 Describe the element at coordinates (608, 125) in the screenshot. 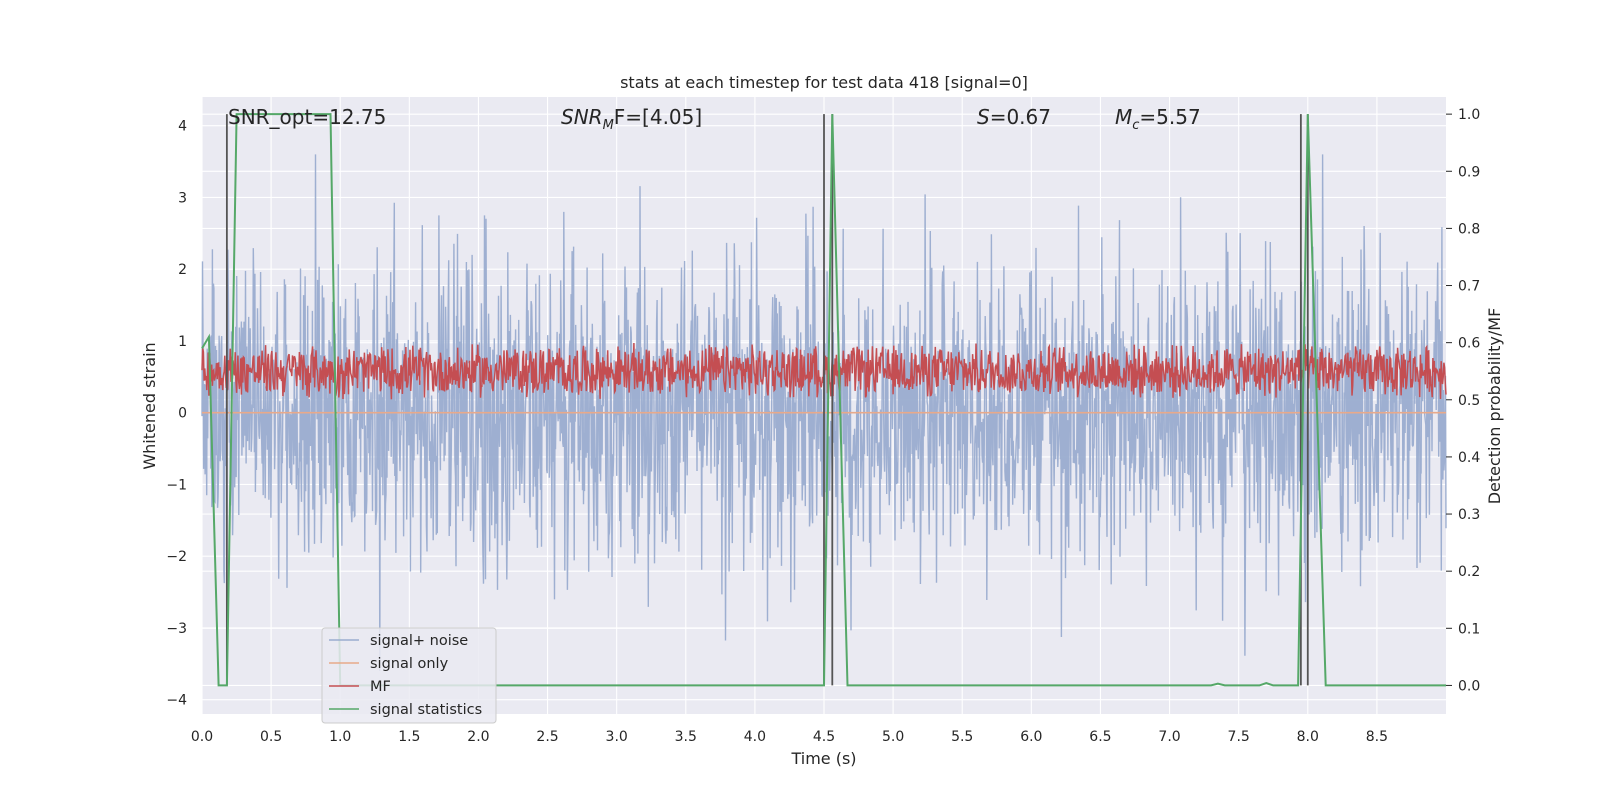

I see `annotation-snr-mf-sub: M` at that location.